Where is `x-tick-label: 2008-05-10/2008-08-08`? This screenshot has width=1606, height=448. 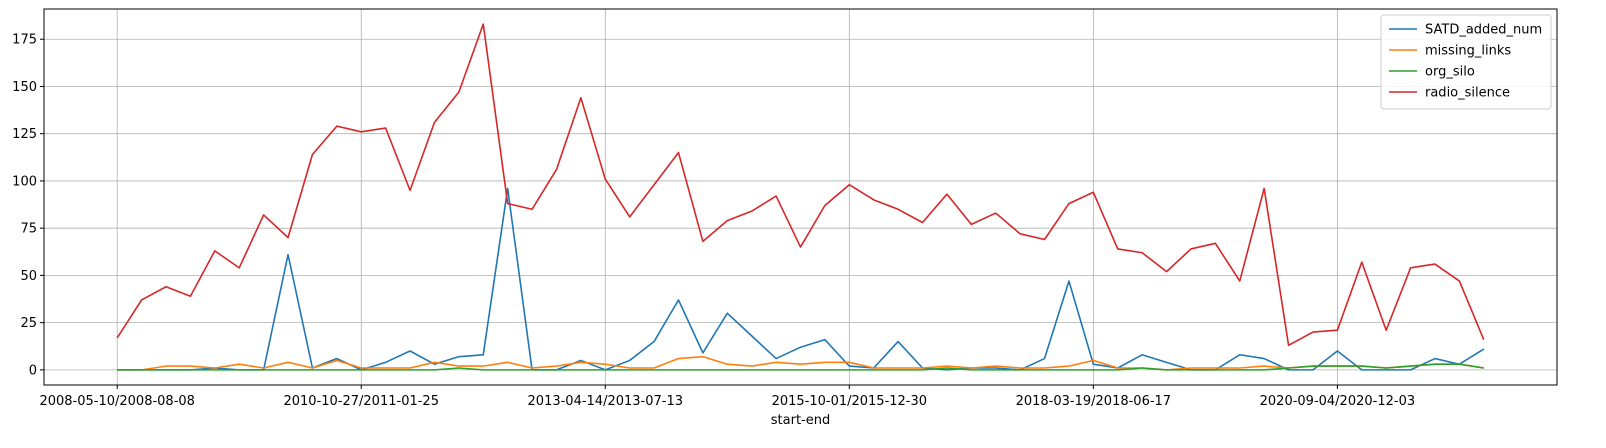 x-tick-label: 2008-05-10/2008-08-08 is located at coordinates (116, 401).